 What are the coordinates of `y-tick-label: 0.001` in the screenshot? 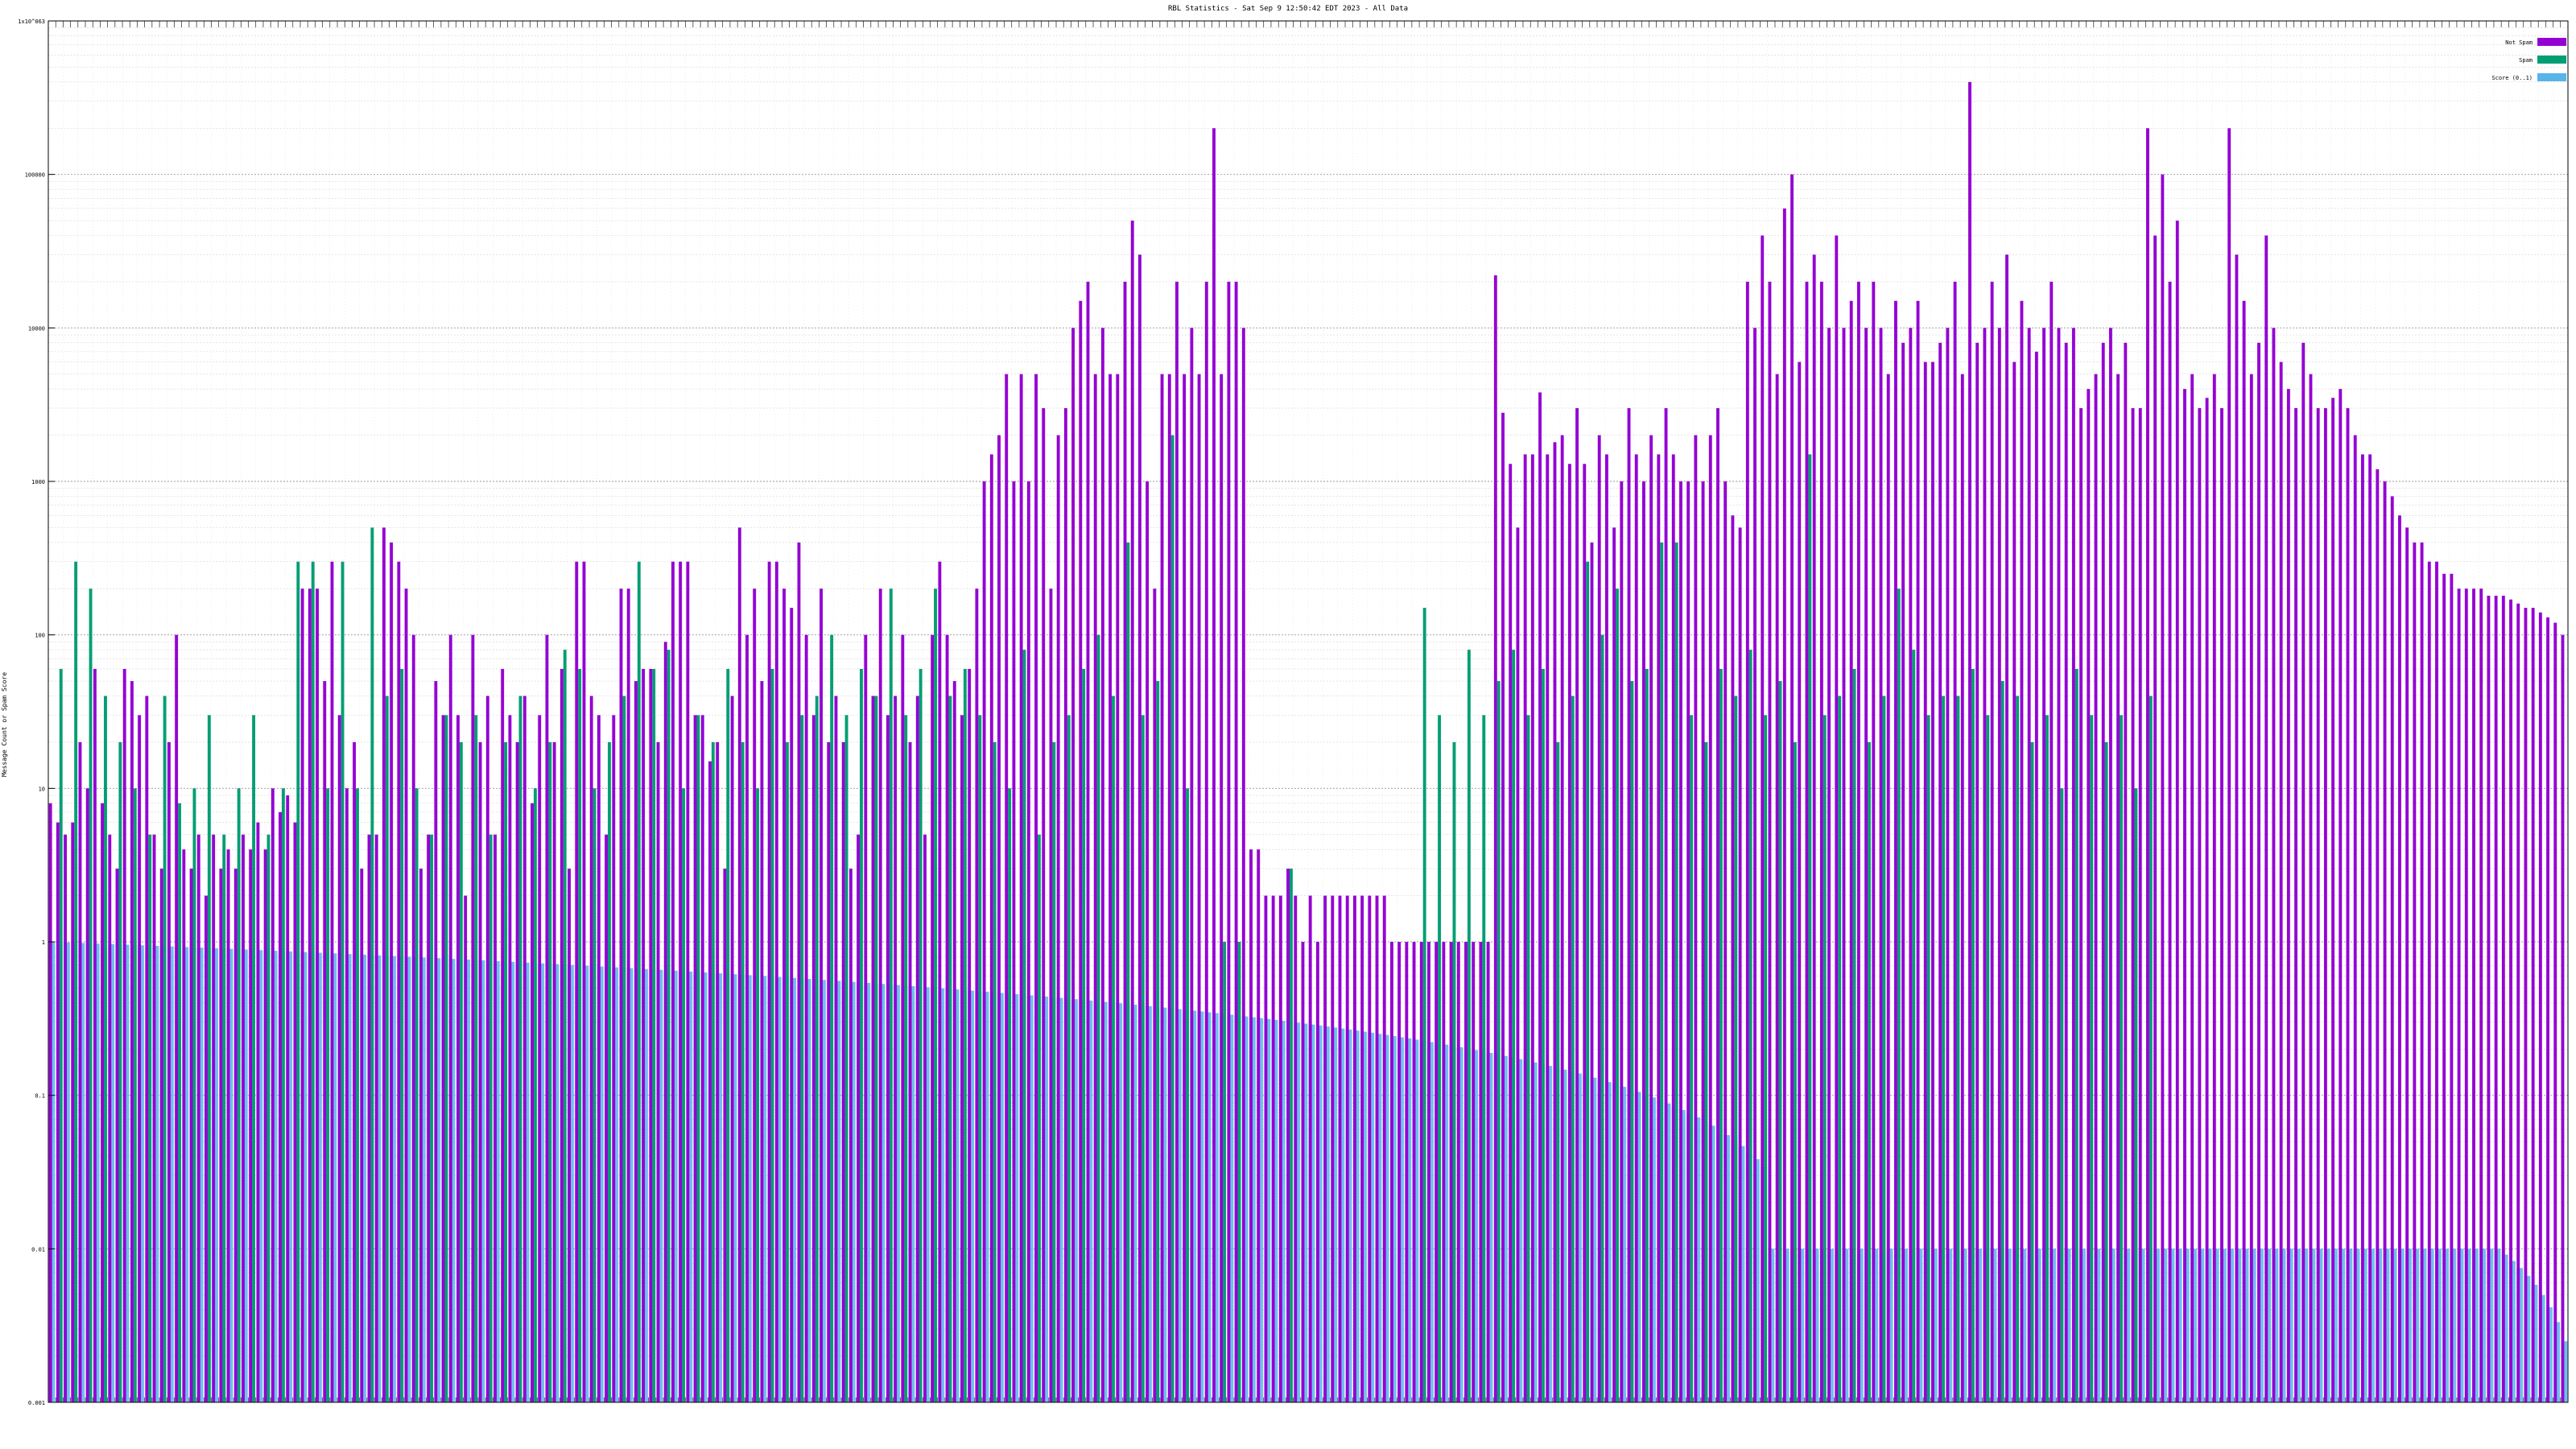 It's located at (36, 1403).